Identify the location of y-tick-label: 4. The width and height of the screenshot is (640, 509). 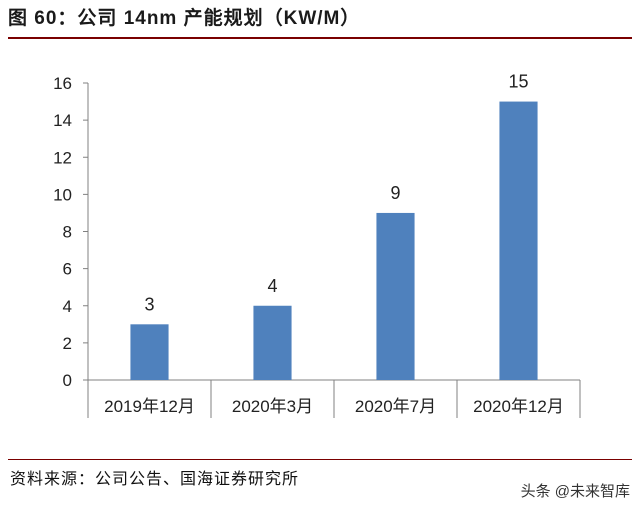
(67, 306).